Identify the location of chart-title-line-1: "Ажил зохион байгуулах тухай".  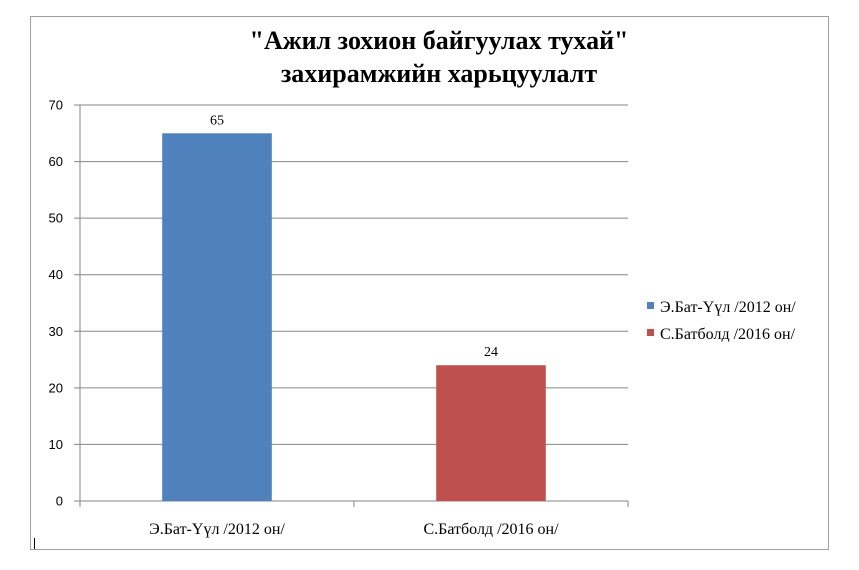
(439, 40).